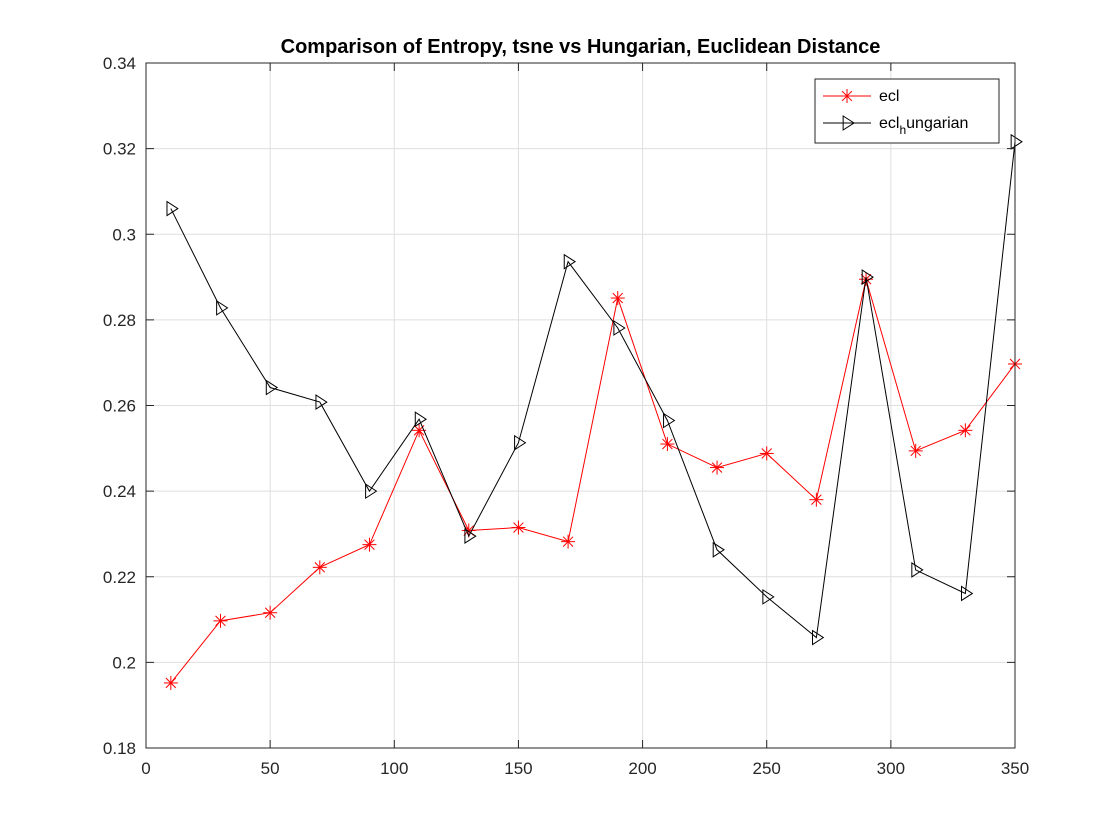  Describe the element at coordinates (119, 406) in the screenshot. I see `y-tick-label: 0.26` at that location.